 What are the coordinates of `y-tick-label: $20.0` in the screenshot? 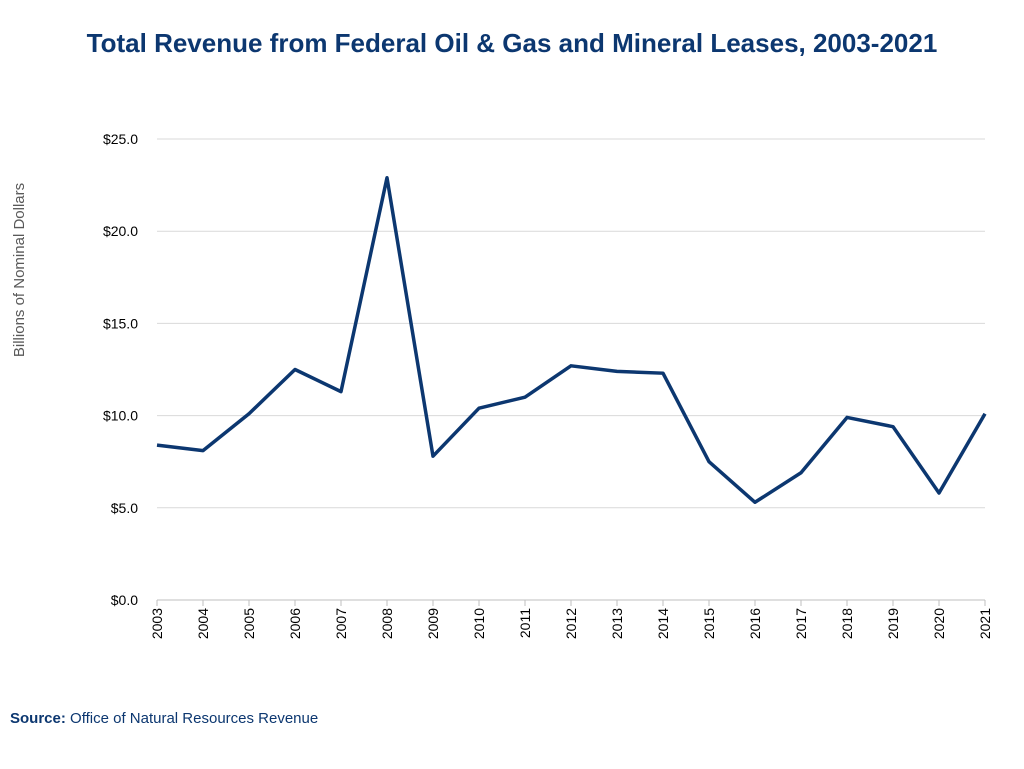 It's located at (120, 231).